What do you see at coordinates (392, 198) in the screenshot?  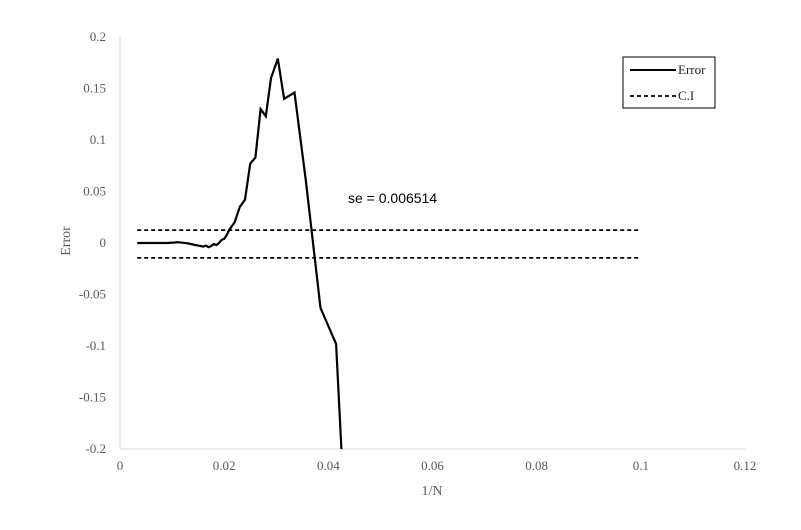 I see `se-annotation: se = 0.006514` at bounding box center [392, 198].